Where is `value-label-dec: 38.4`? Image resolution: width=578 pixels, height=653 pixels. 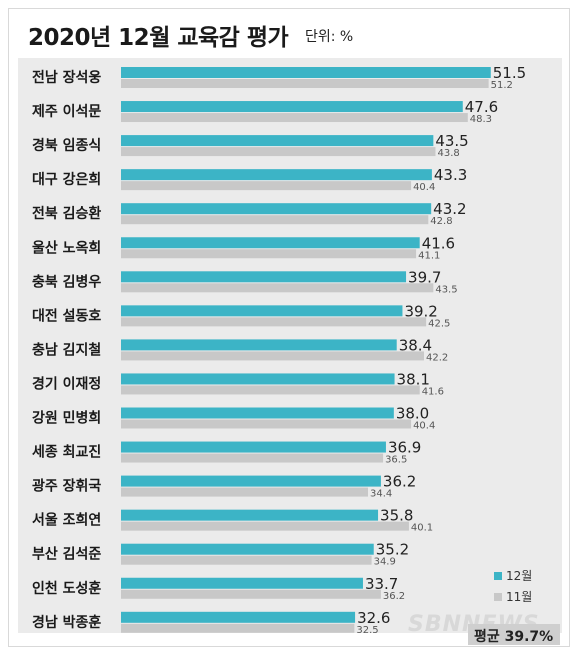
value-label-dec: 38.4 is located at coordinates (415, 345).